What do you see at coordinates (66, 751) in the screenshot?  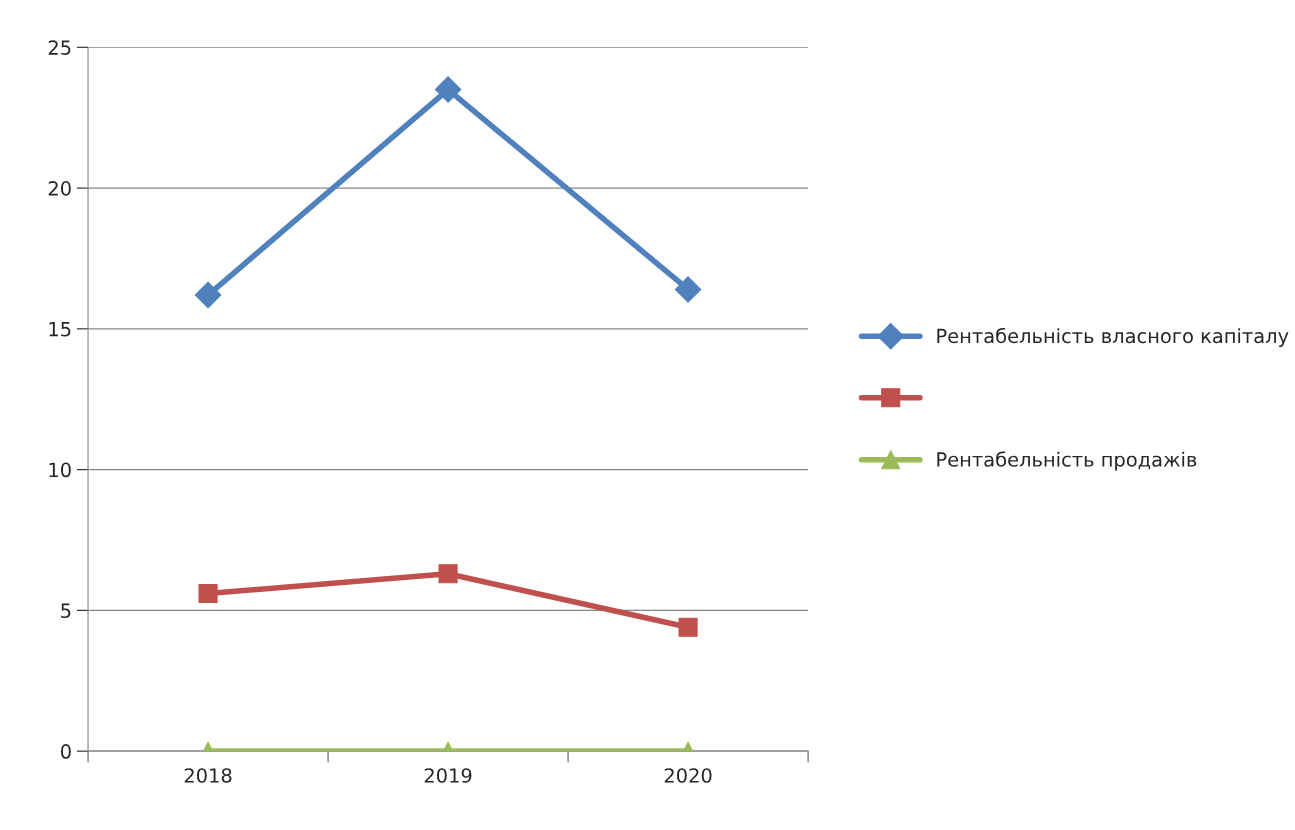 I see `y-tick-label: 0` at bounding box center [66, 751].